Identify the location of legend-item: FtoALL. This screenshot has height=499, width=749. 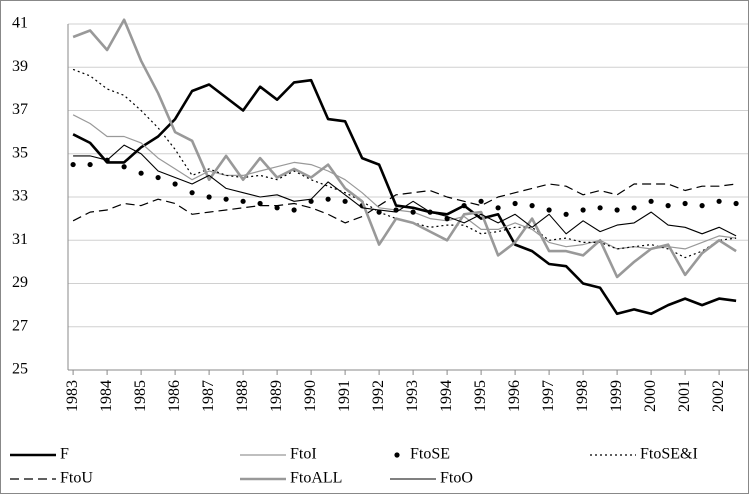
(291, 478).